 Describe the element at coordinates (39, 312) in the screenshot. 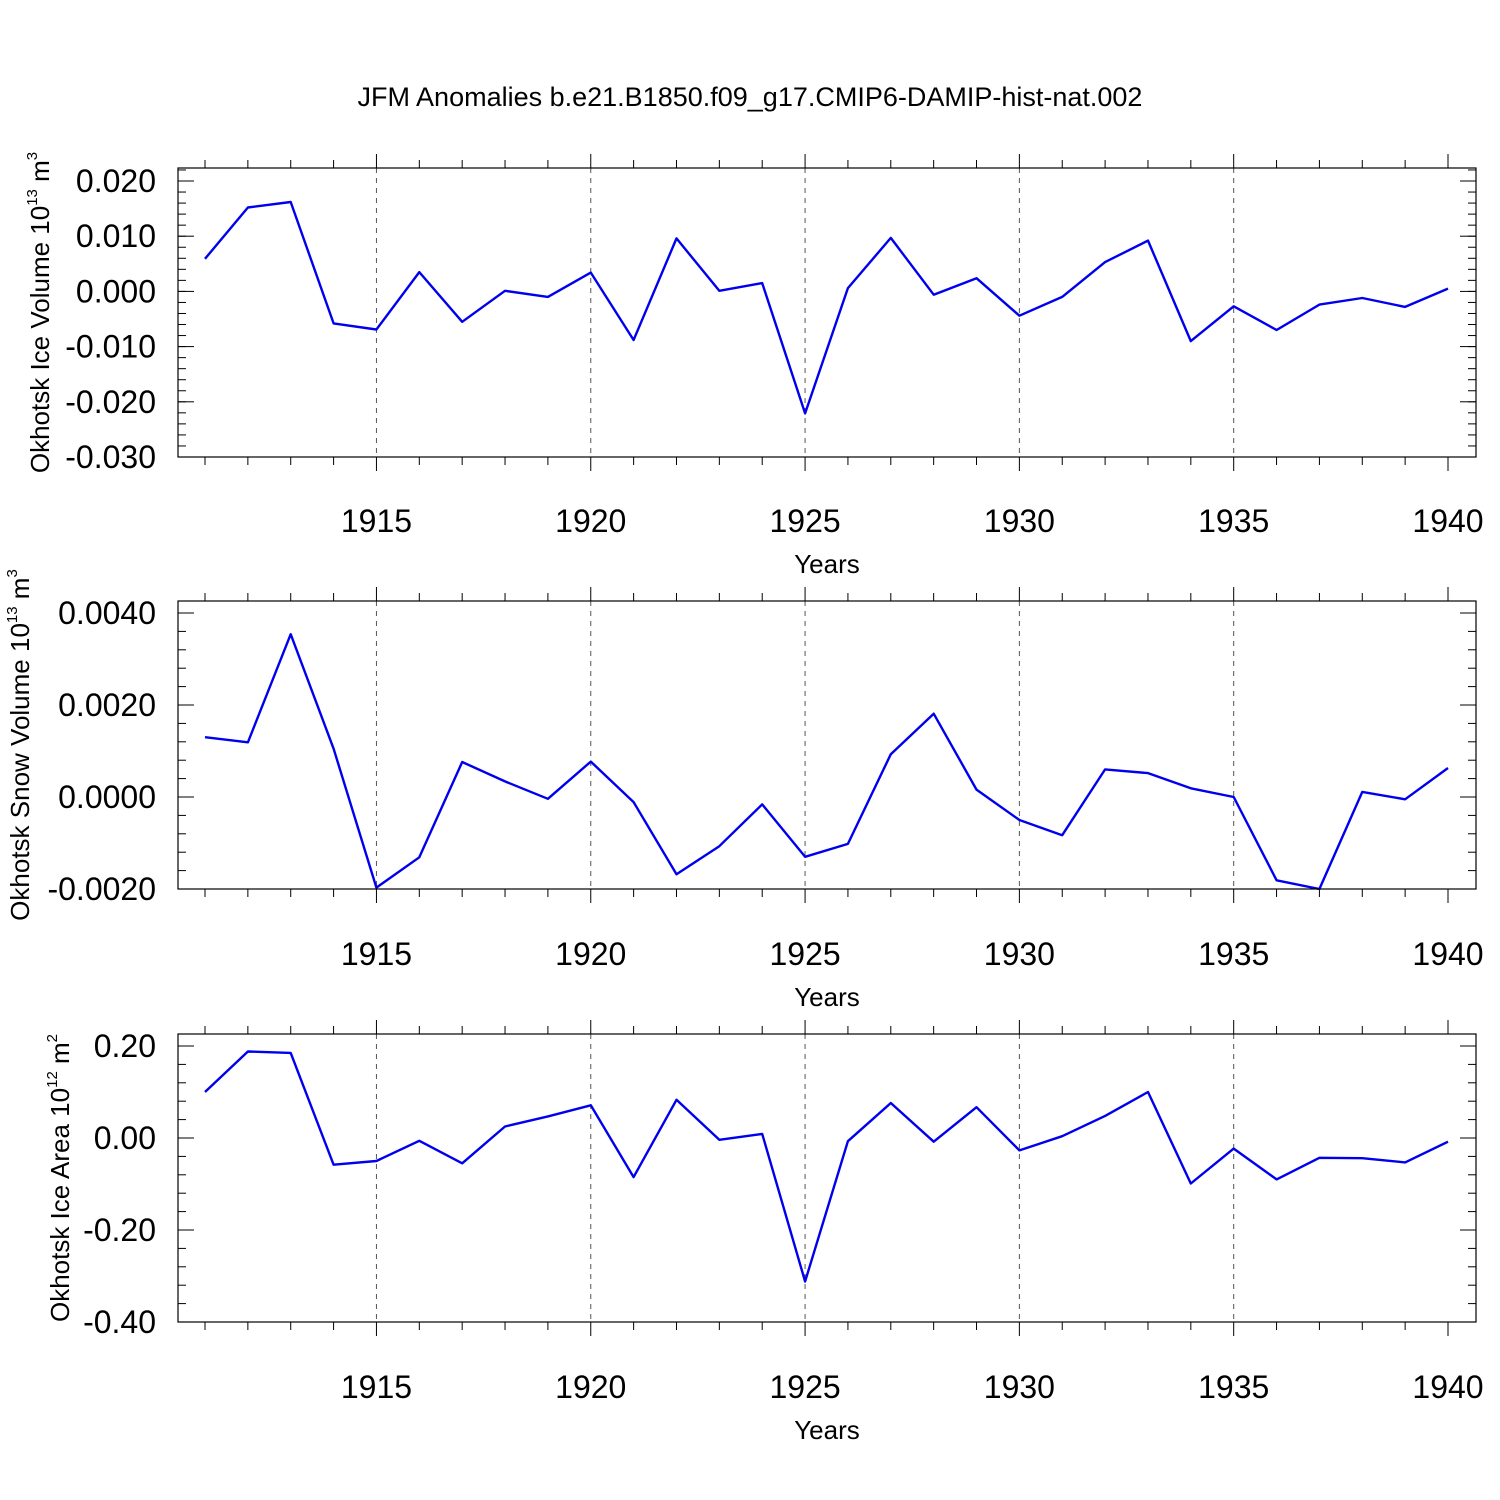

I see `y-axis-label: Okhotsk Ice Volume 1013 m3` at that location.